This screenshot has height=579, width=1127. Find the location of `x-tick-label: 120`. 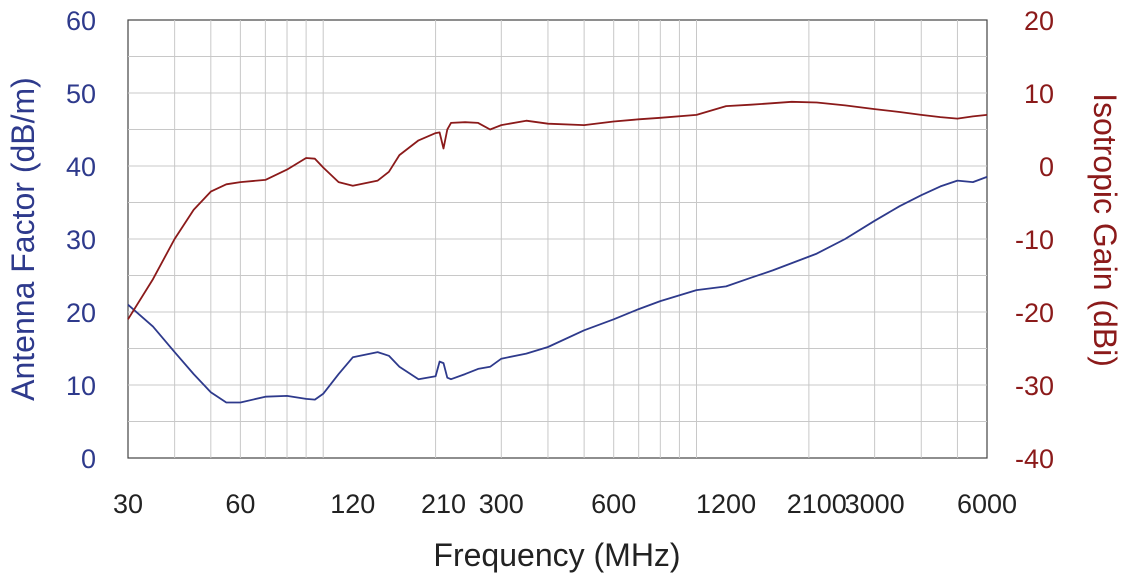

x-tick-label: 120 is located at coordinates (352, 504).